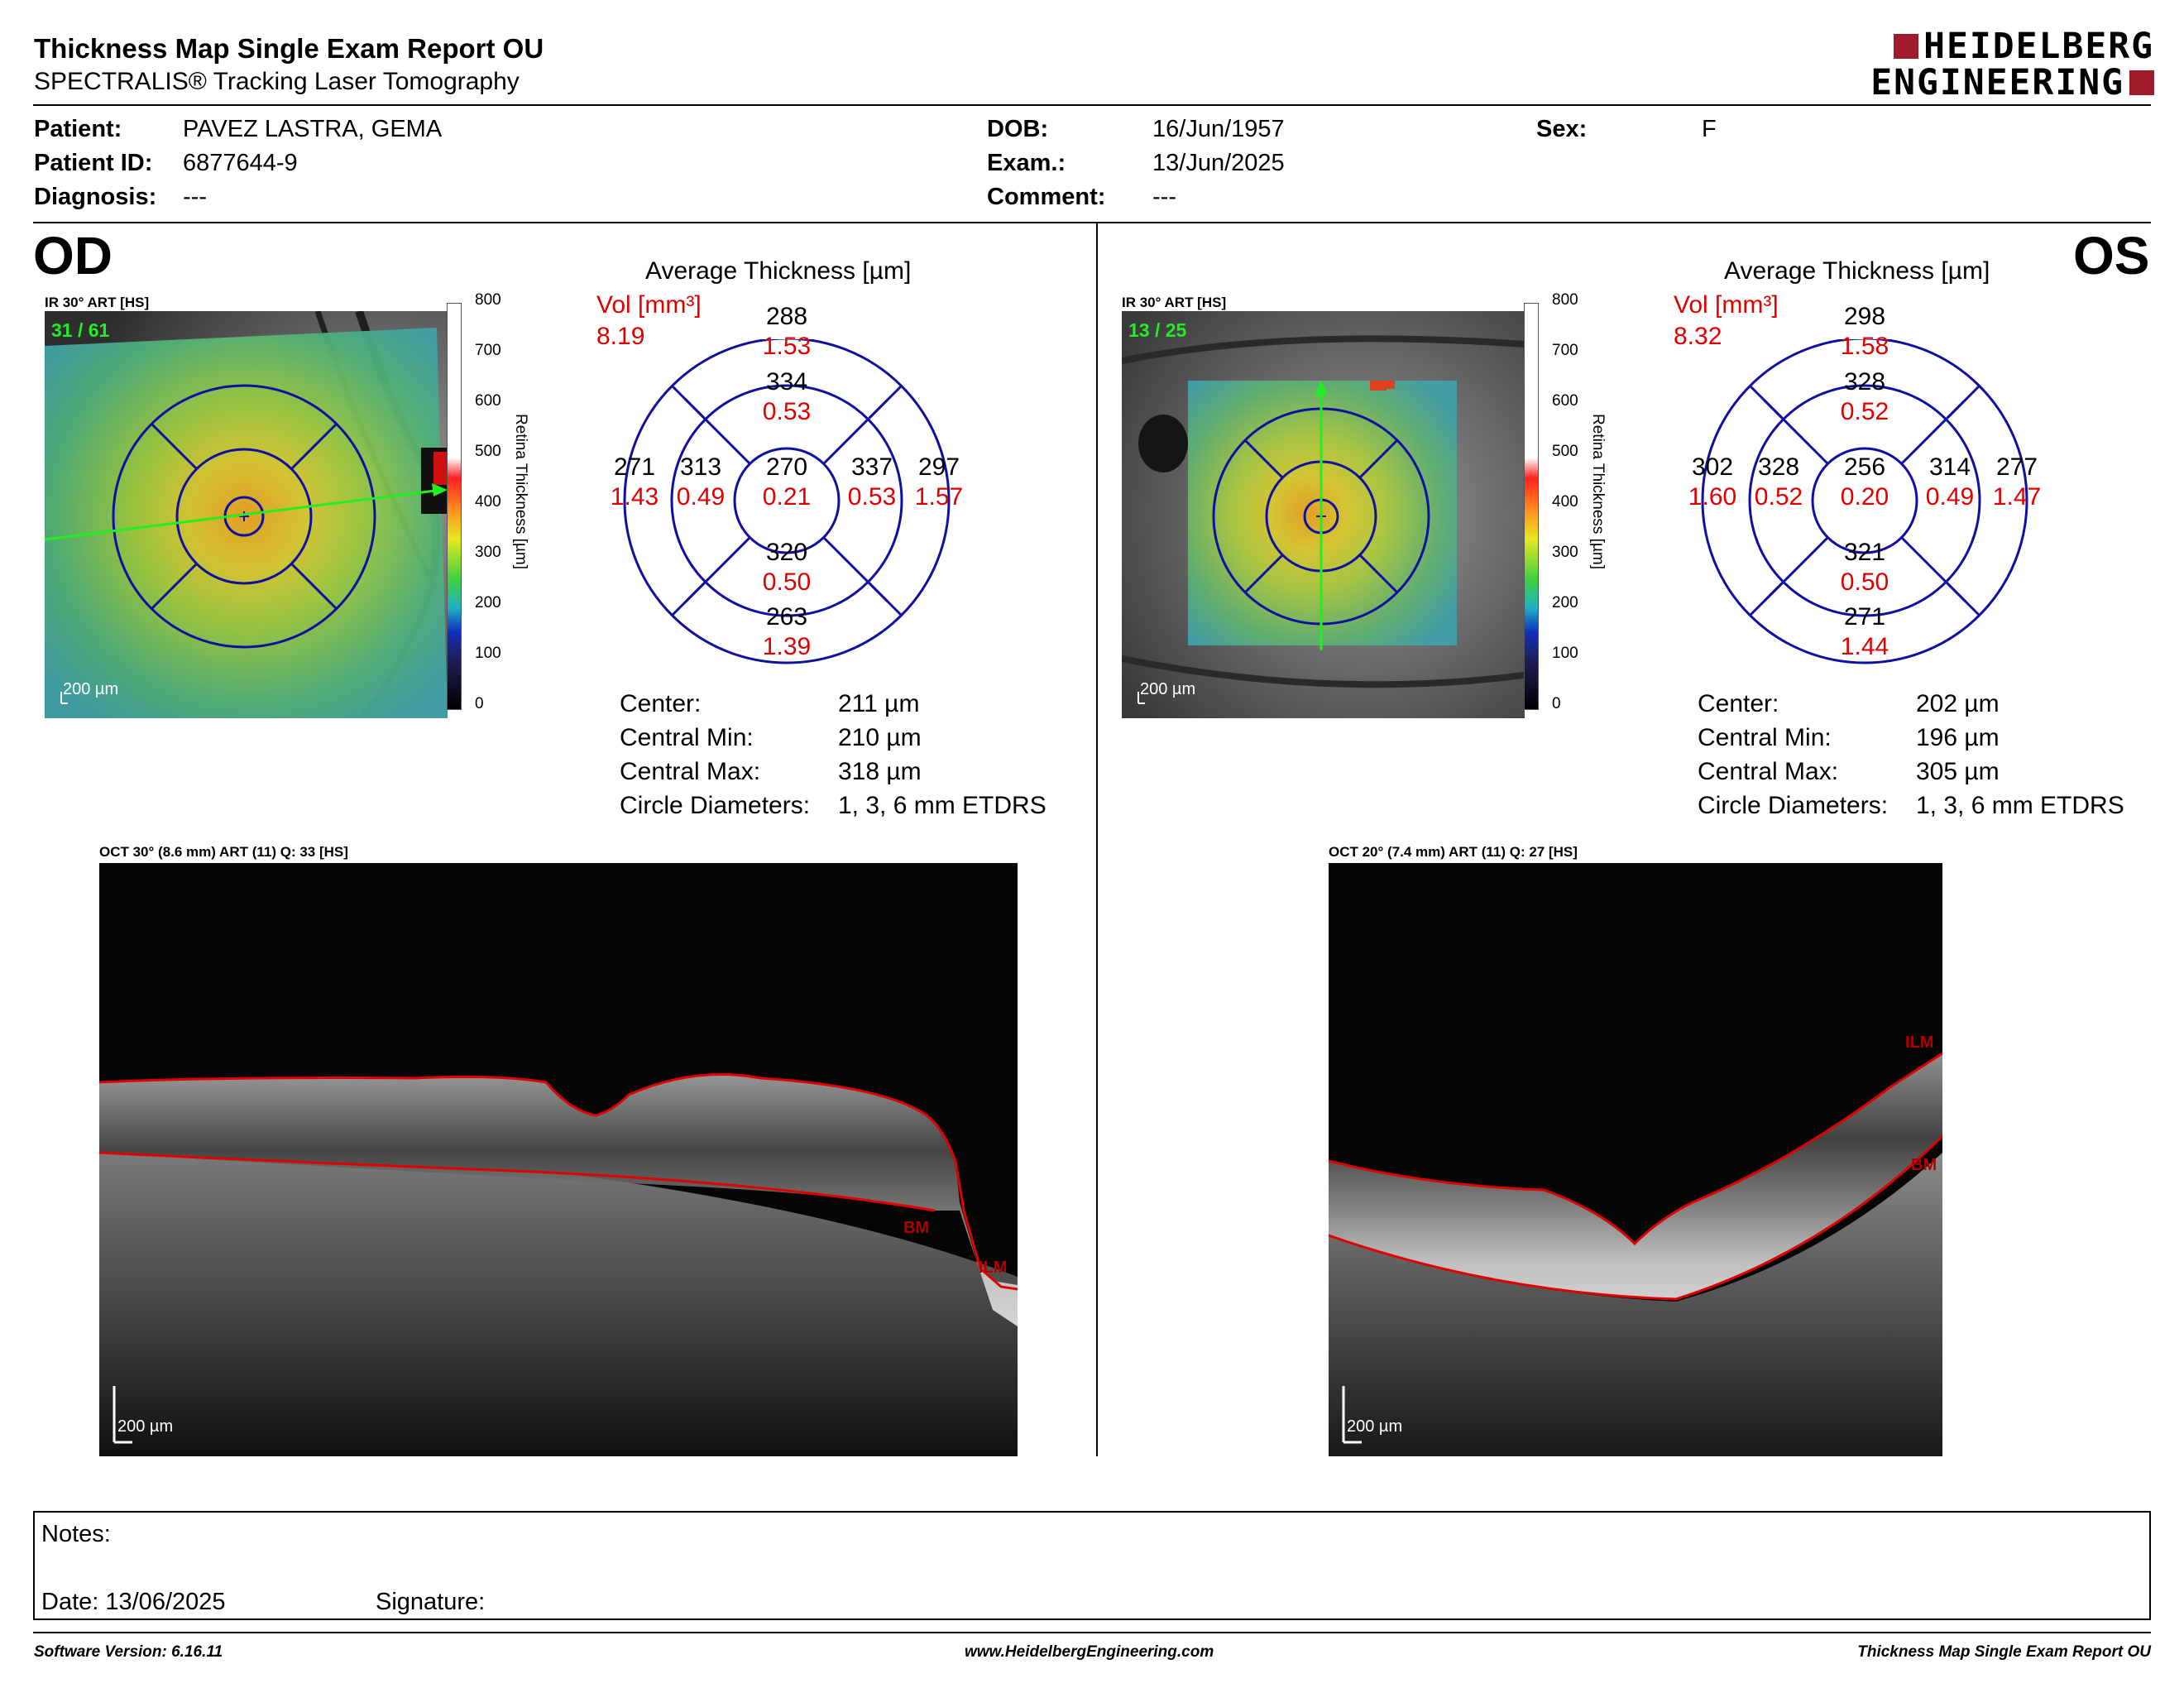  Describe the element at coordinates (1157, 330) in the screenshot. I see `os-frame-count: 13 / 25` at that location.